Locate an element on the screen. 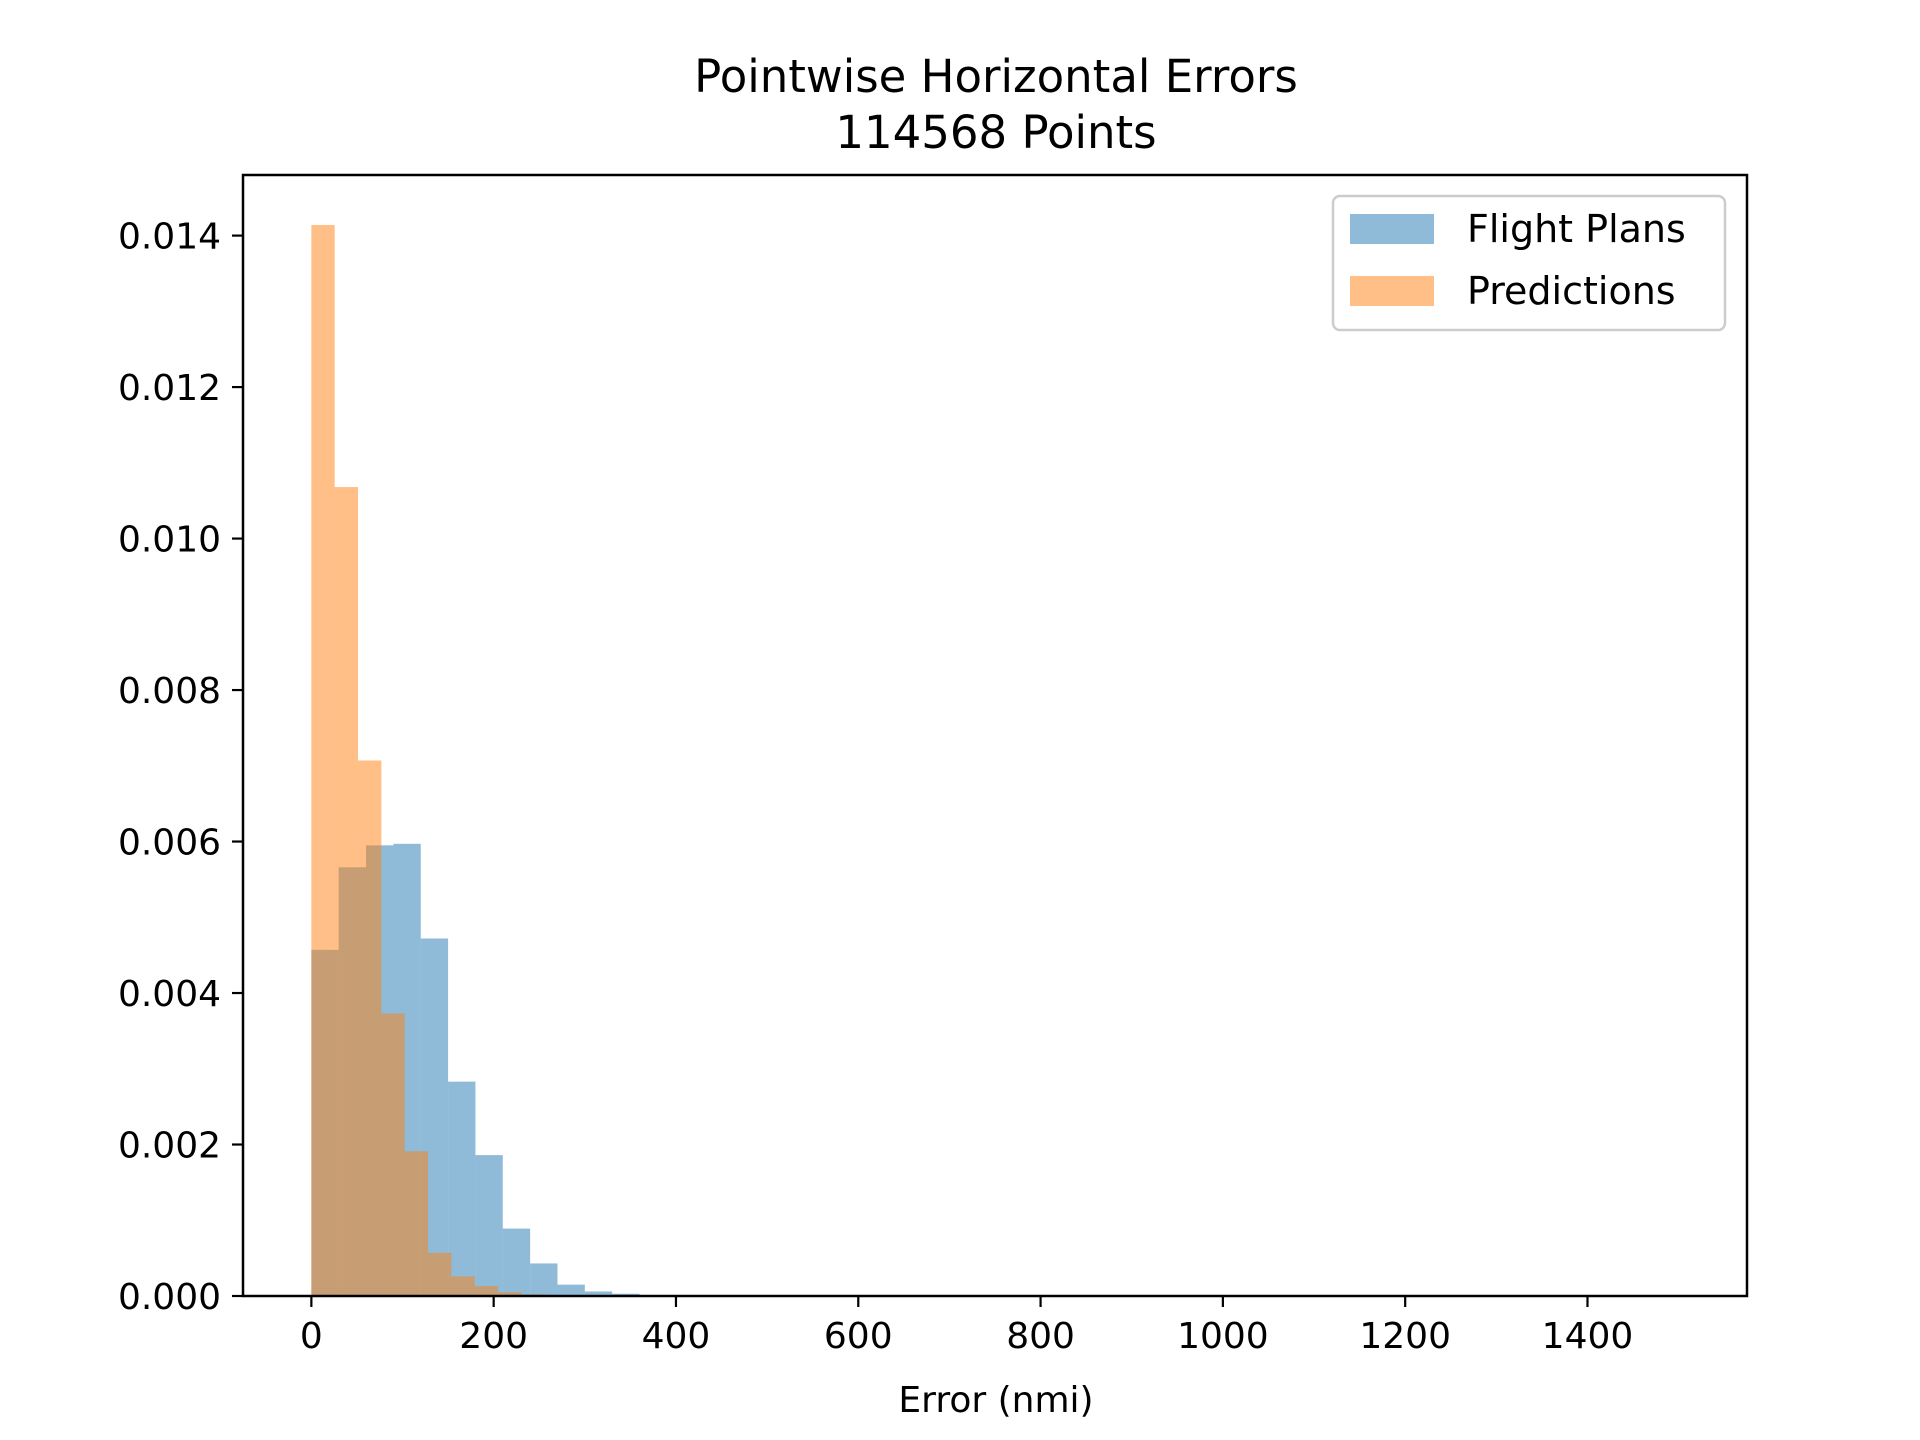 This screenshot has height=1440, width=1920. y-tick-label-4: 0.008 is located at coordinates (169, 691).